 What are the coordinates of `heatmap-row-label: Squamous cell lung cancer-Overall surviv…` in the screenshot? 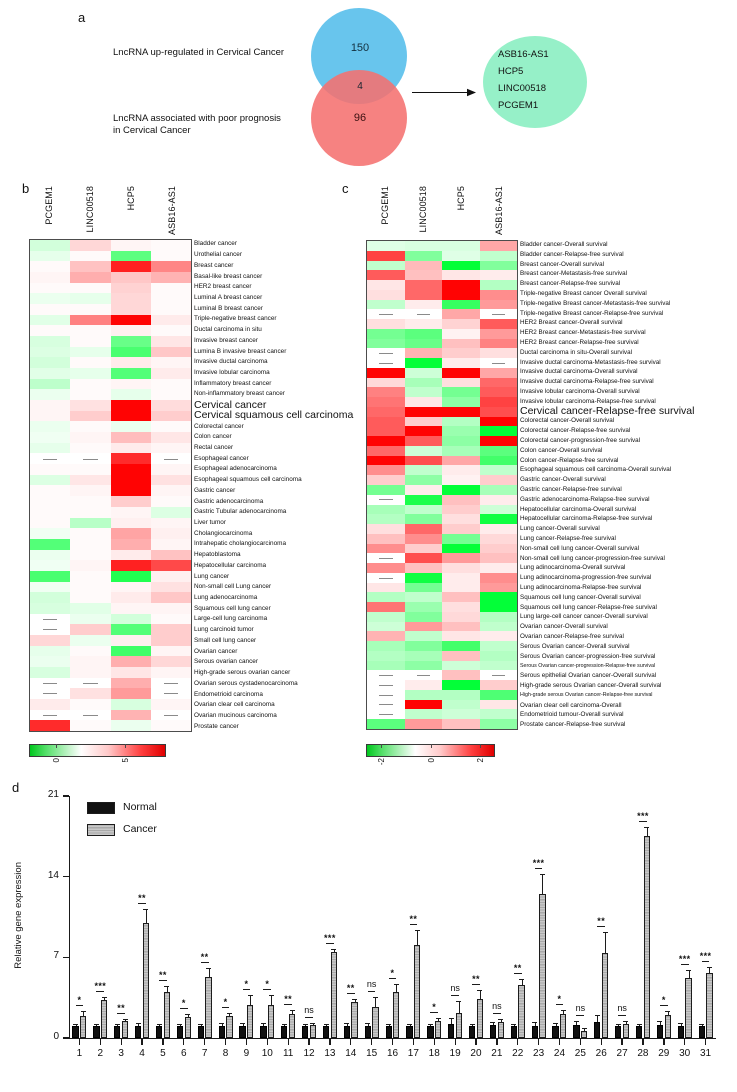 It's located at (580, 597).